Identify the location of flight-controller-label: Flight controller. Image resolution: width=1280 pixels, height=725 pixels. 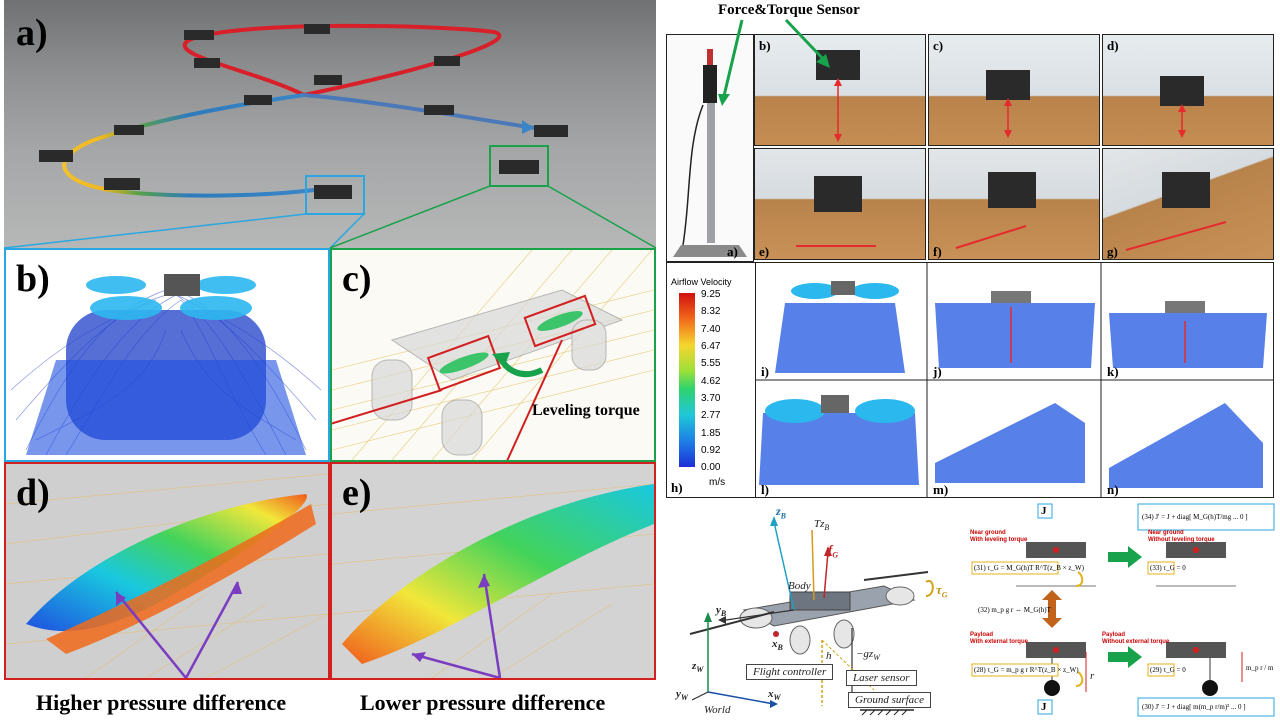
(790, 672).